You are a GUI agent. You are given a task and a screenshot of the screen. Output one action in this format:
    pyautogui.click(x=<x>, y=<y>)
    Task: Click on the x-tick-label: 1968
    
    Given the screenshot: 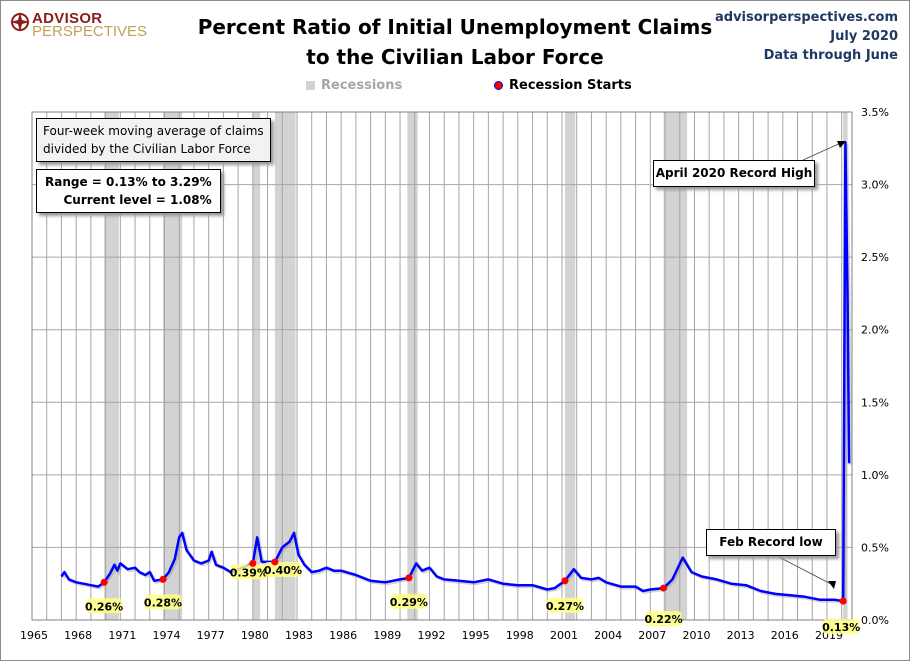 What is the action you would take?
    pyautogui.click(x=78, y=635)
    